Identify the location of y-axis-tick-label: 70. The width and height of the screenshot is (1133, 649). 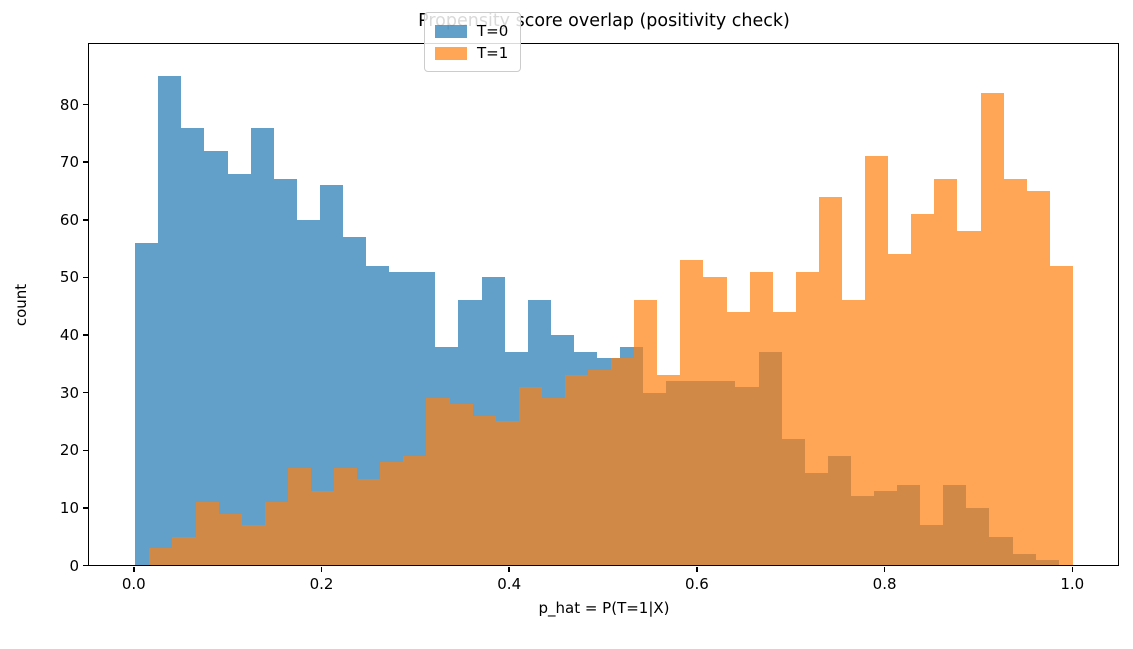
(69, 162).